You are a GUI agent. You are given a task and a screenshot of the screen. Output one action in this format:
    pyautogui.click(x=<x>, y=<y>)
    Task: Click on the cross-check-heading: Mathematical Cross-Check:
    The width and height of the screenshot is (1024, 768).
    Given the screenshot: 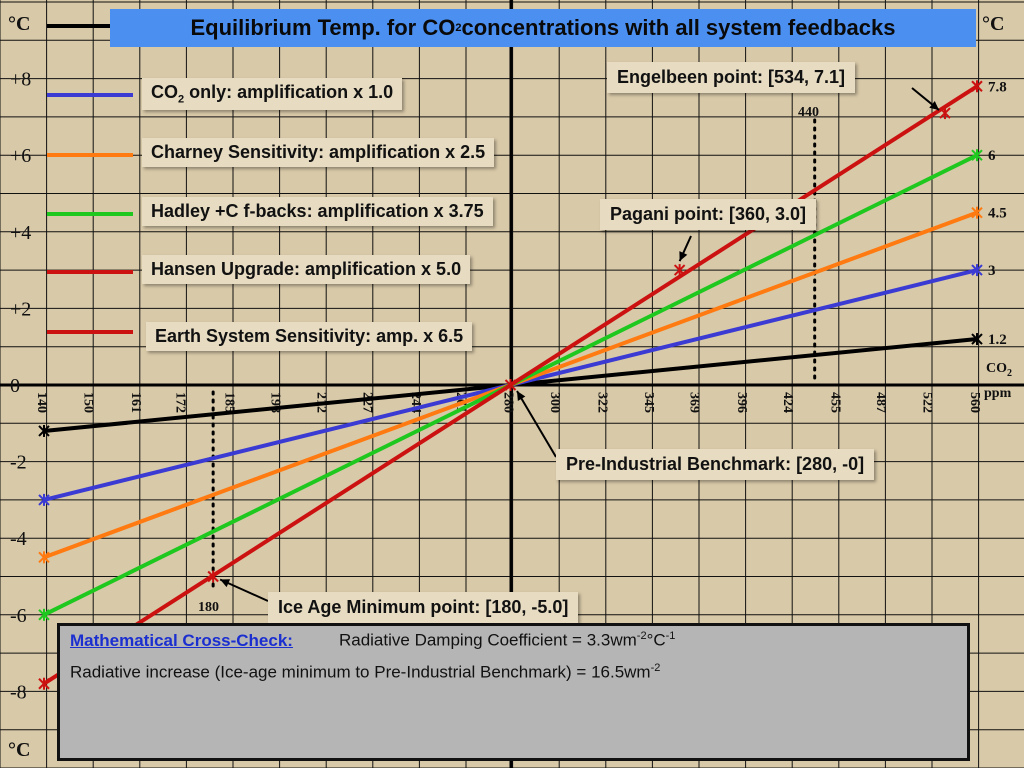 What is the action you would take?
    pyautogui.click(x=181, y=640)
    